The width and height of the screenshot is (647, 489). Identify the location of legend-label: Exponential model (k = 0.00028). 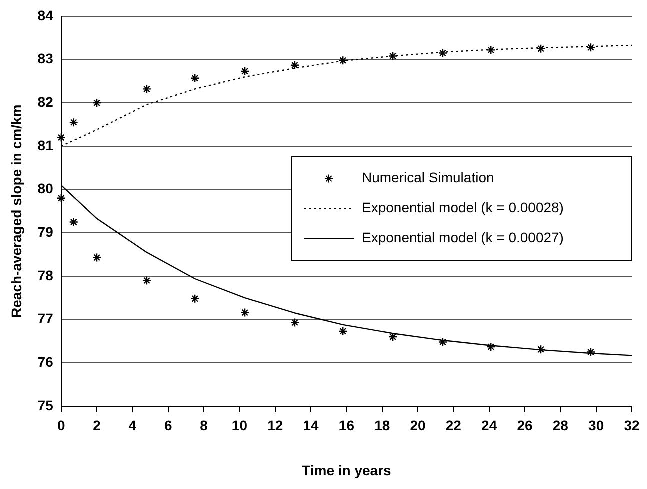
(463, 208).